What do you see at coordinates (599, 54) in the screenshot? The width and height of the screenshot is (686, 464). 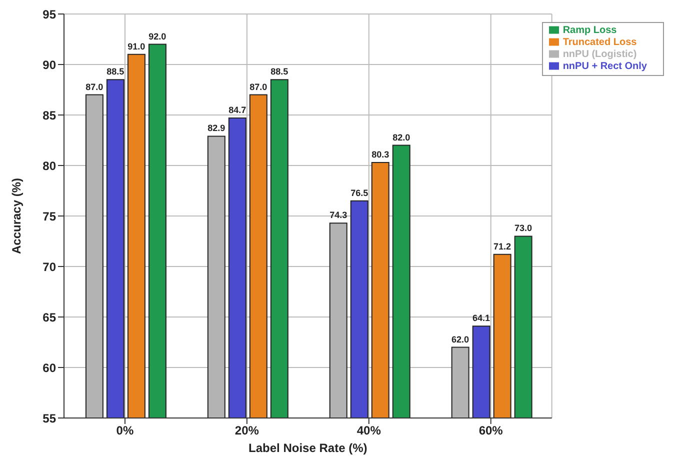 I see `legend-label: nnPU (Logistic)` at bounding box center [599, 54].